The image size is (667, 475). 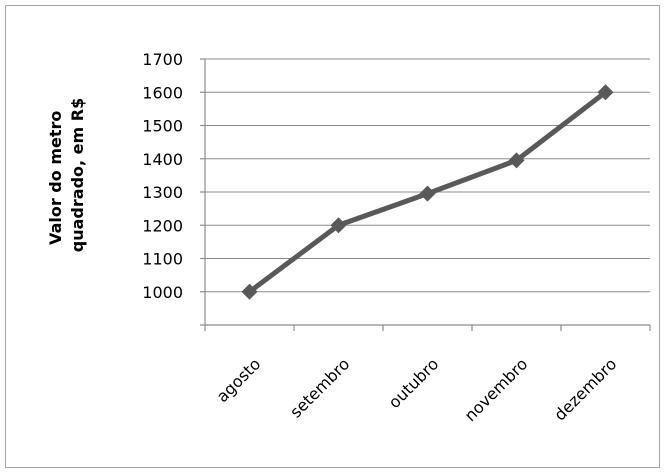 I want to click on x-tick-labels: agosto setembro outubro novembro dezembro, so click(x=417, y=389).